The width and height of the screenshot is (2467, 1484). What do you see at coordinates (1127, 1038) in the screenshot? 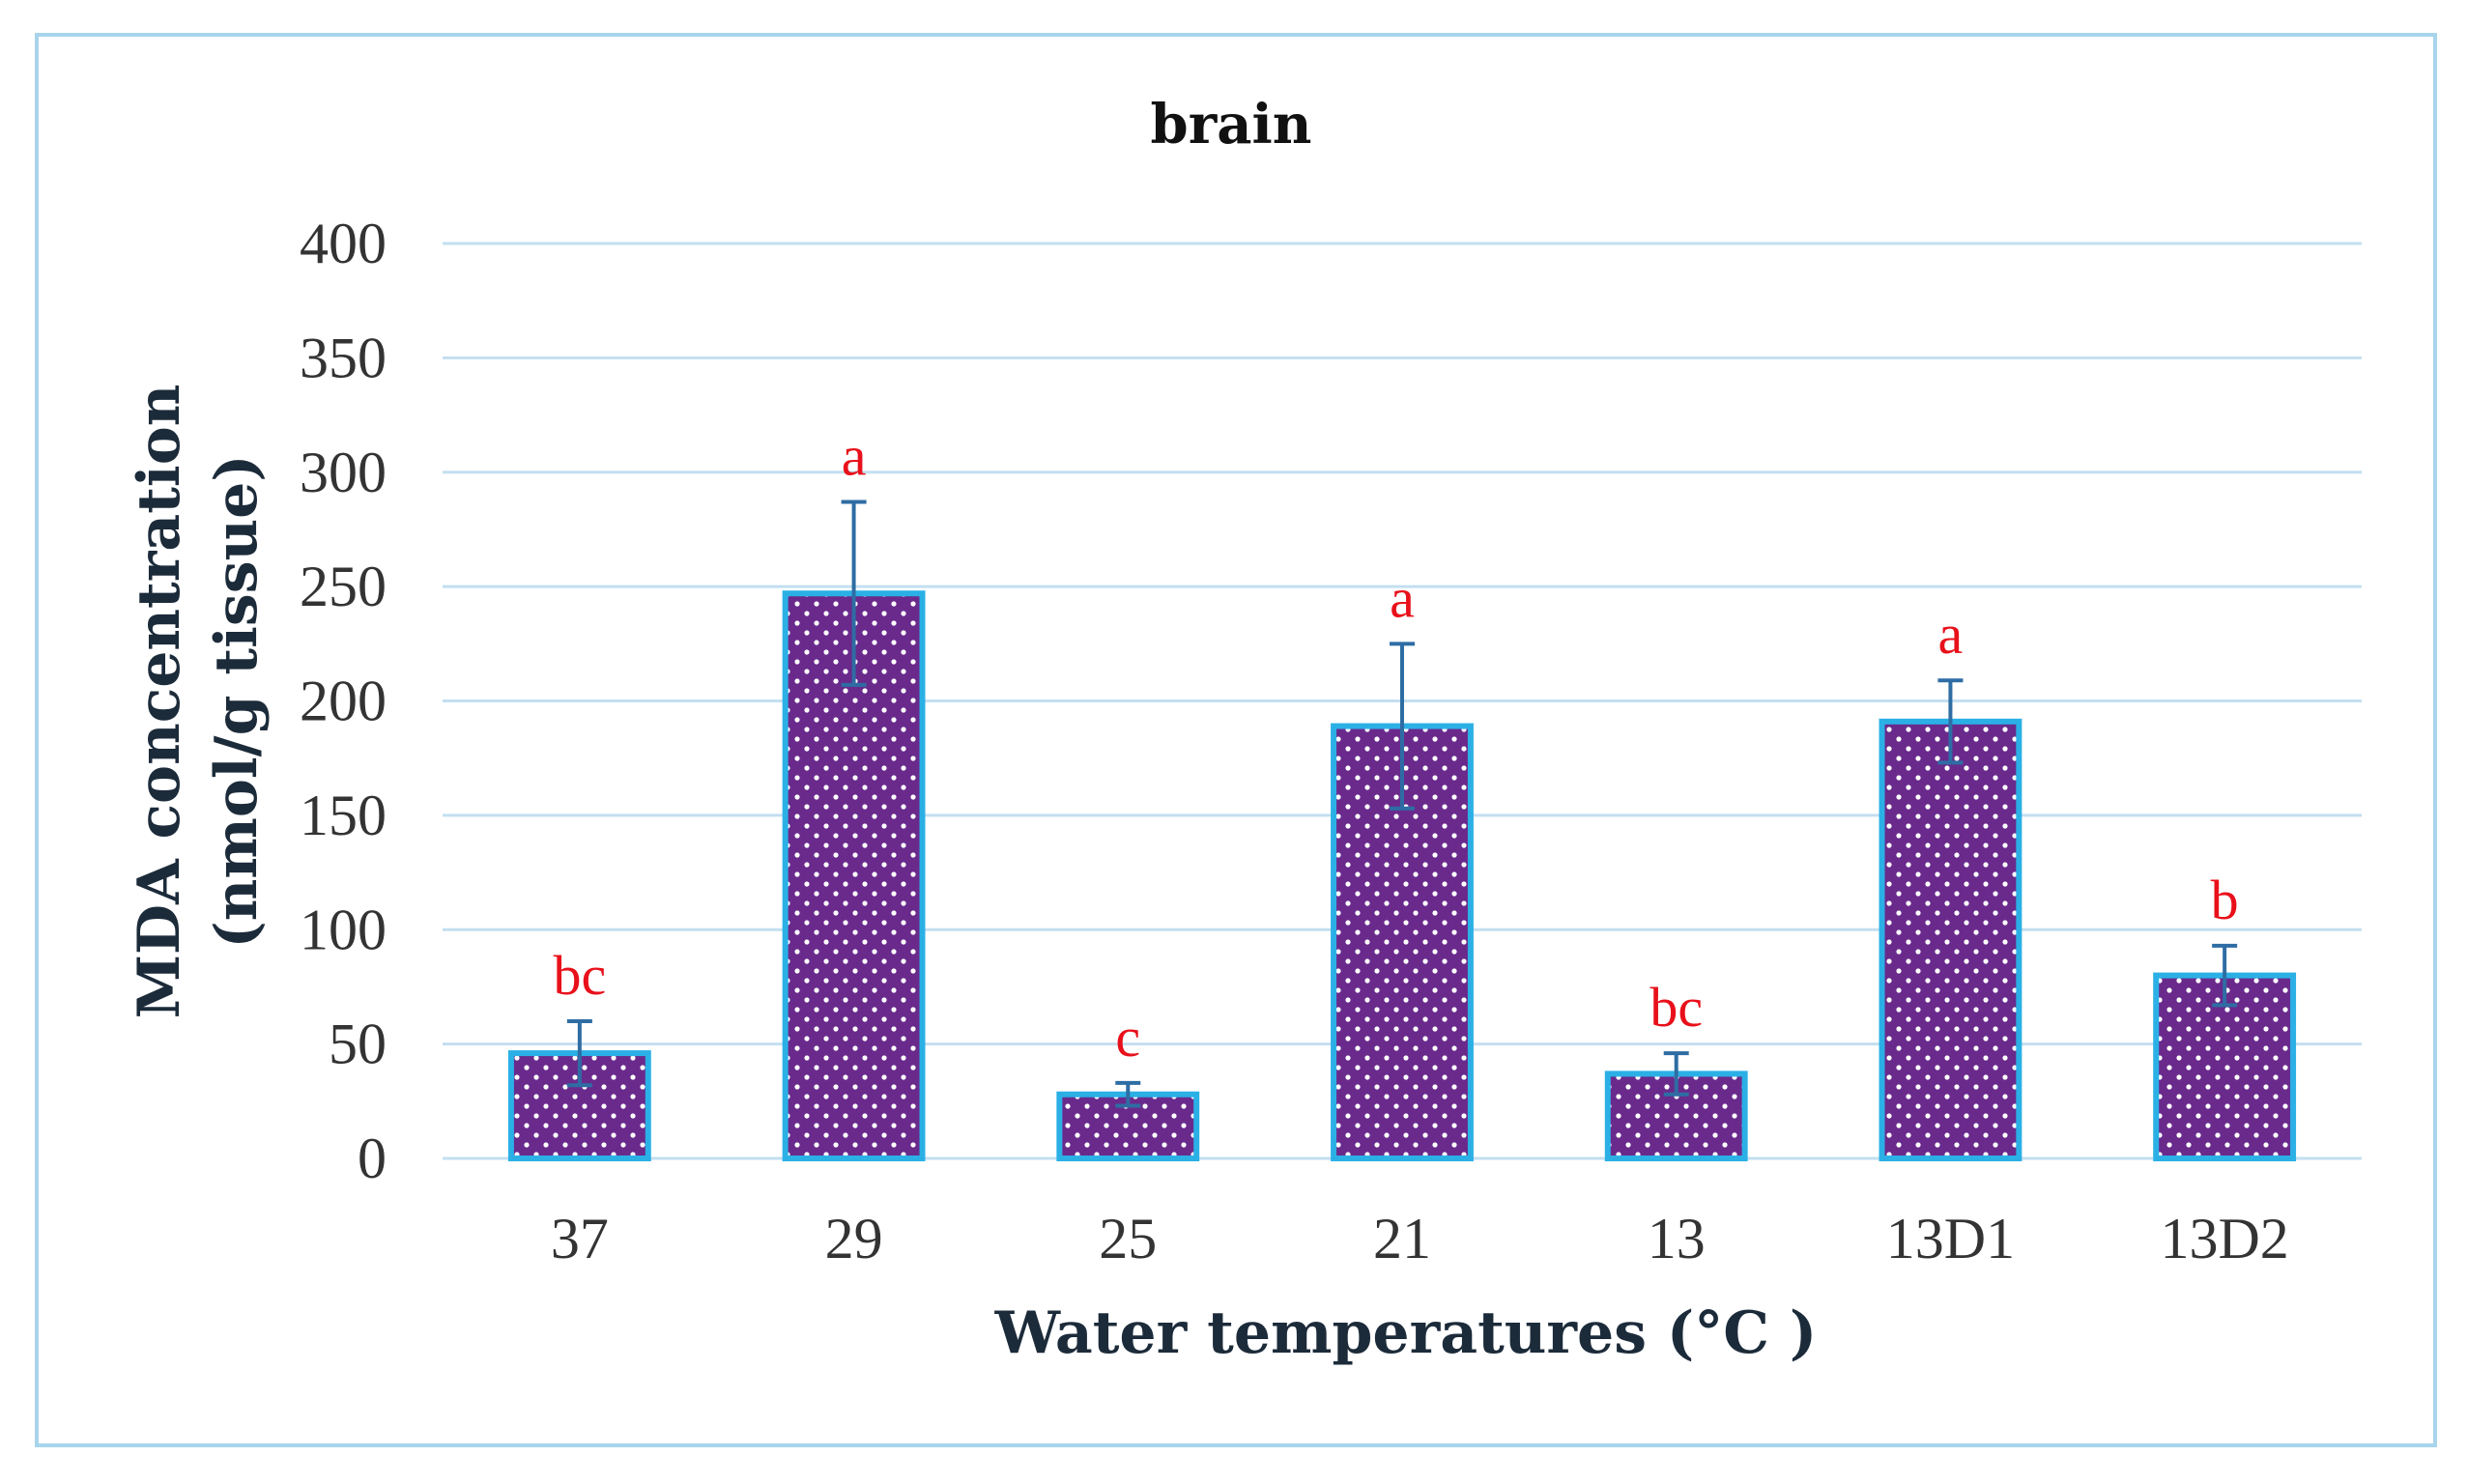
I see `significance-label: c` at bounding box center [1127, 1038].